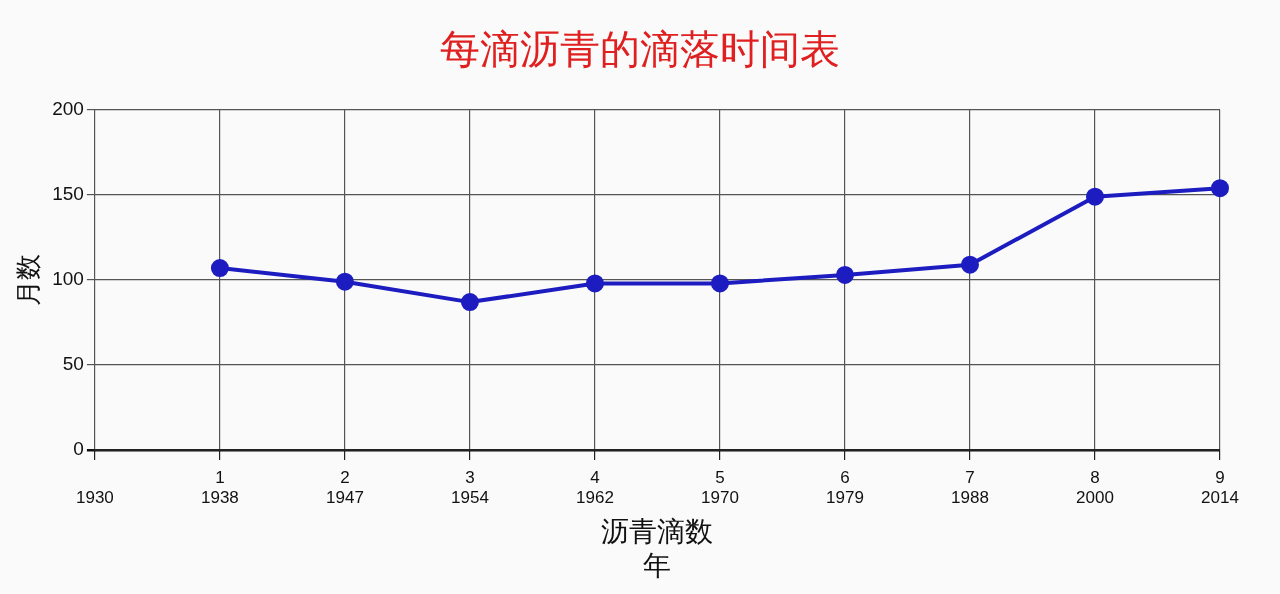 This screenshot has width=1280, height=594. I want to click on y-tick-label: 0, so click(78, 449).